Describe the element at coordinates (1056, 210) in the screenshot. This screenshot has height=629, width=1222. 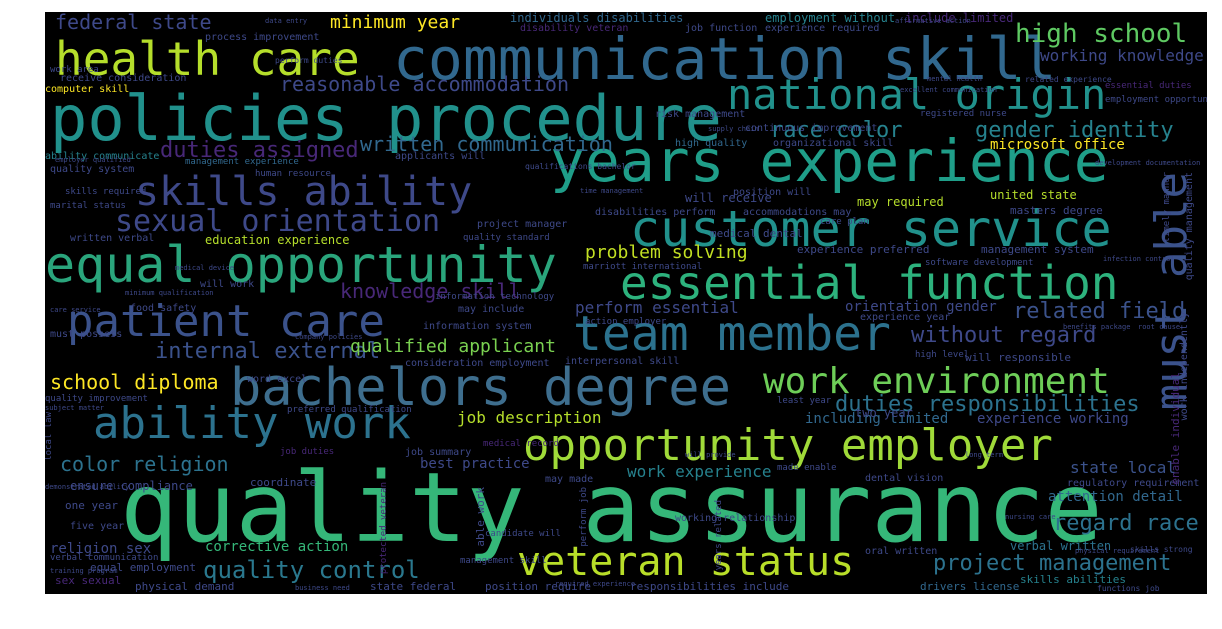
I see `cloud-word: masters degree` at that location.